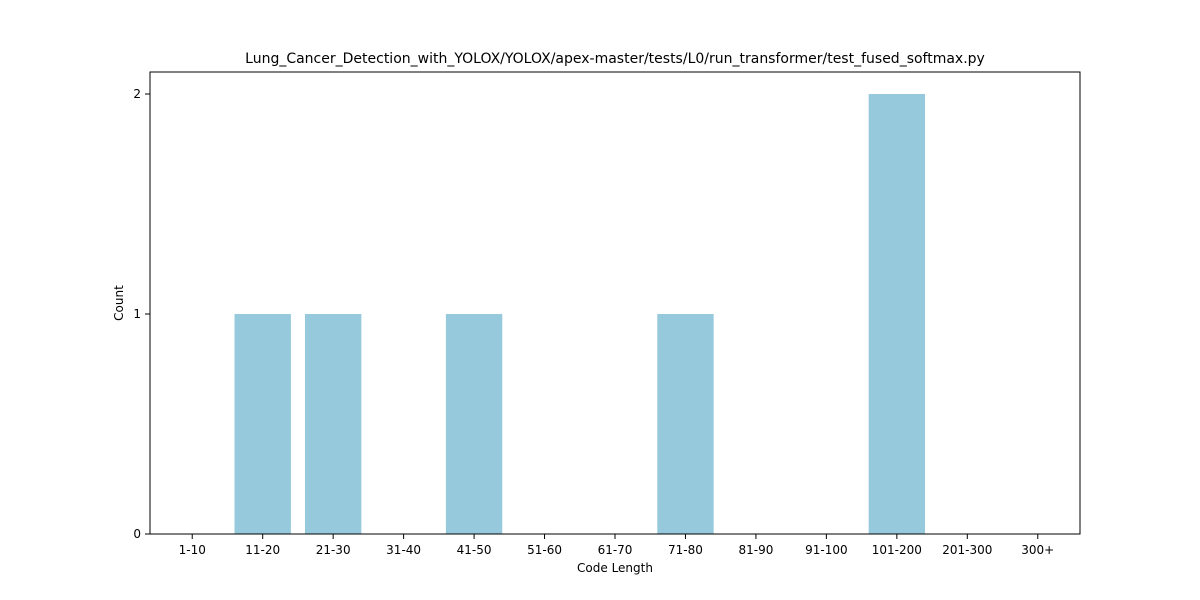 This screenshot has height=600, width=1200. Describe the element at coordinates (755, 550) in the screenshot. I see `x-tick-label: 81-90` at that location.